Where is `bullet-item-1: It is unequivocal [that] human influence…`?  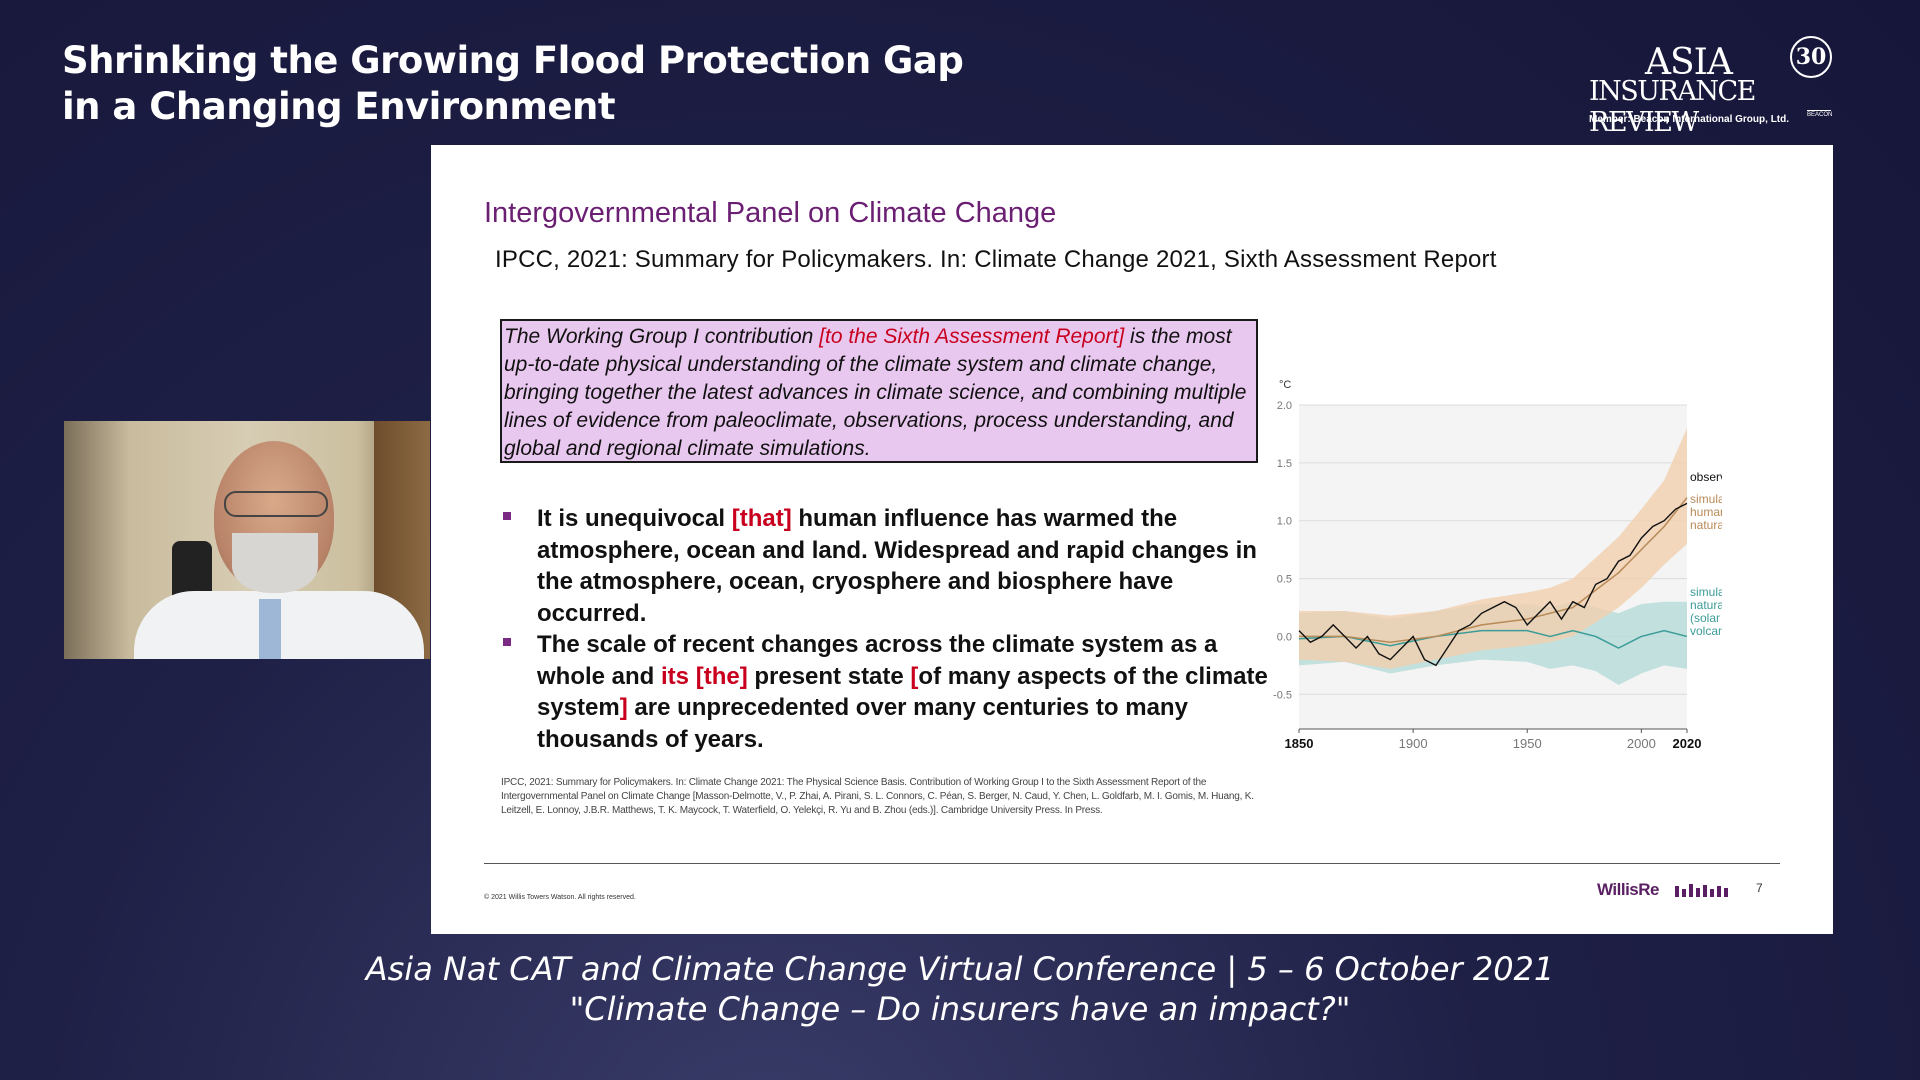 bullet-item-1: It is unequivocal [that] human influence… is located at coordinates (888, 566).